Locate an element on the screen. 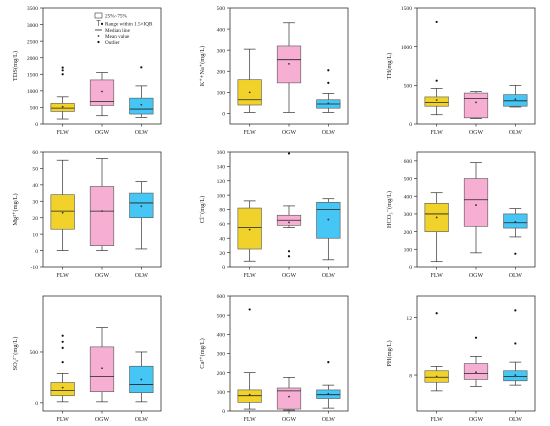 The width and height of the screenshot is (550, 426). y-axis-label: Ca²⁺(mg/L) is located at coordinates (202, 353).